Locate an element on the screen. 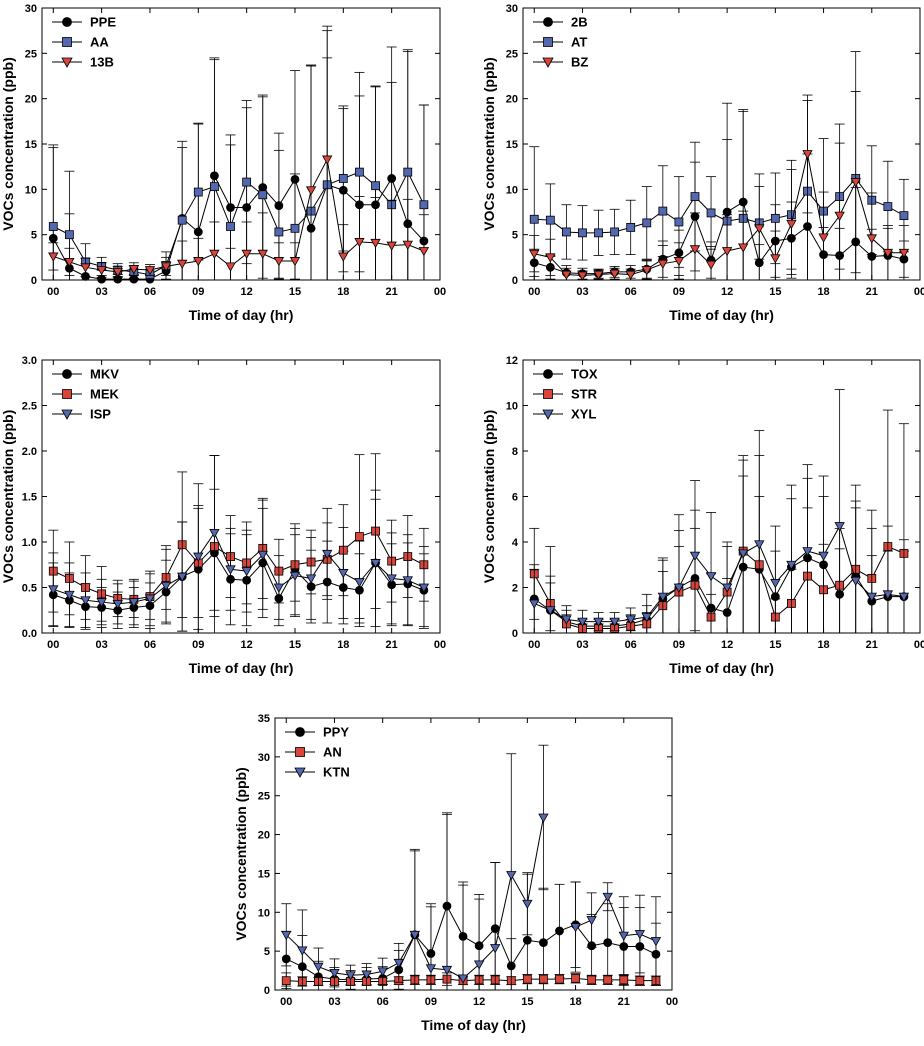  x-tick-label: 18 is located at coordinates (343, 645).